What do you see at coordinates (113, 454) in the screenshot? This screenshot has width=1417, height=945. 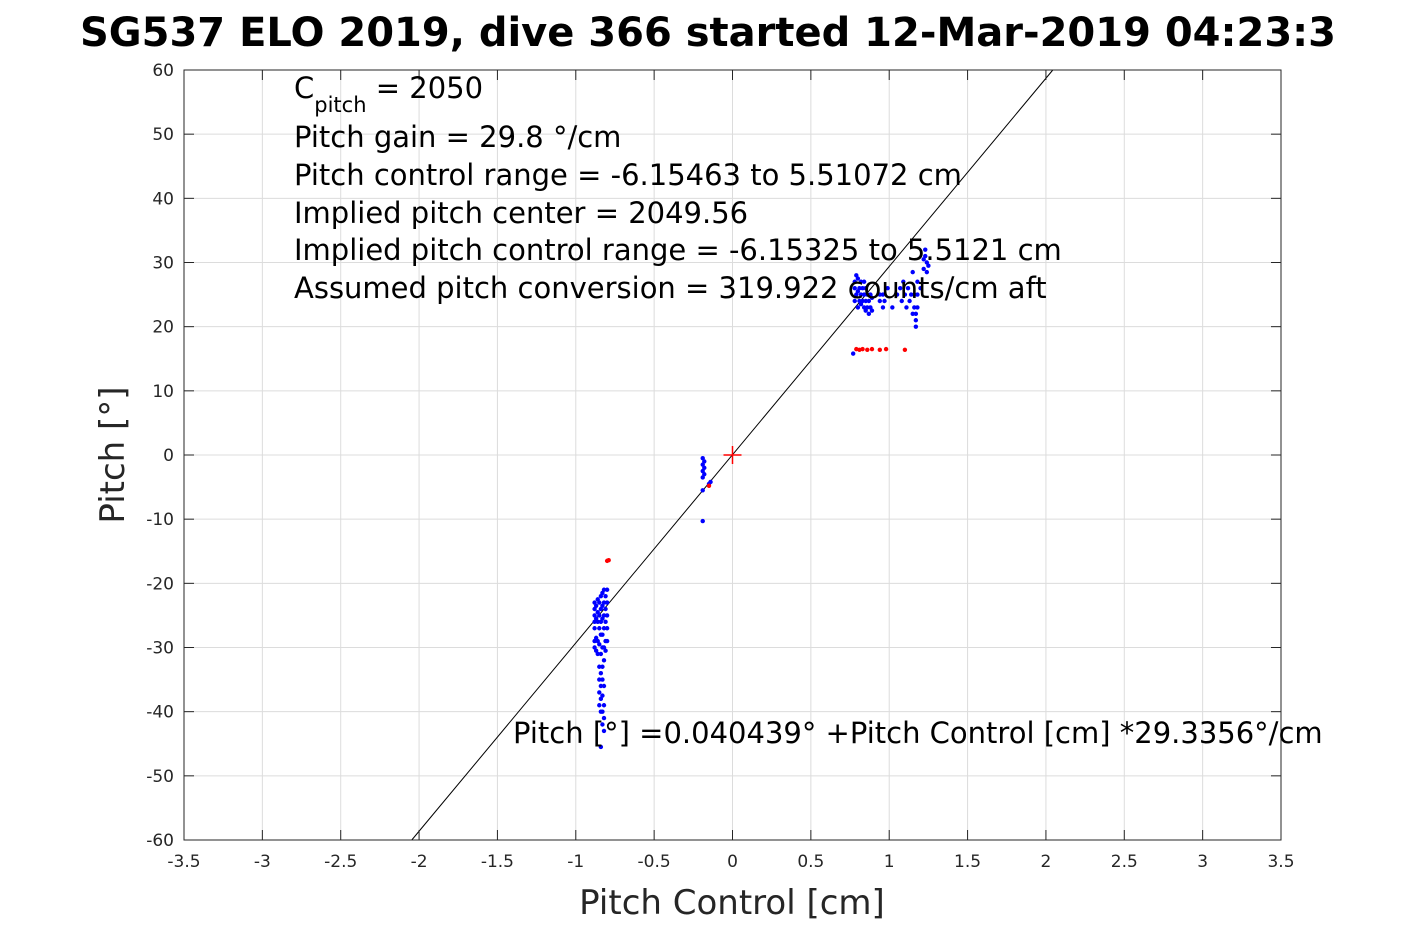 I see `y-axis-label: Pitch [°]` at bounding box center [113, 454].